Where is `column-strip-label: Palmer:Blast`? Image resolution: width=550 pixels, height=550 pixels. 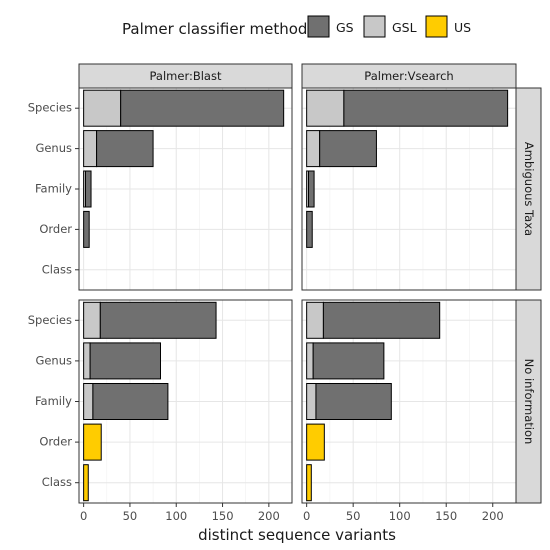 column-strip-label: Palmer:Blast is located at coordinates (186, 76).